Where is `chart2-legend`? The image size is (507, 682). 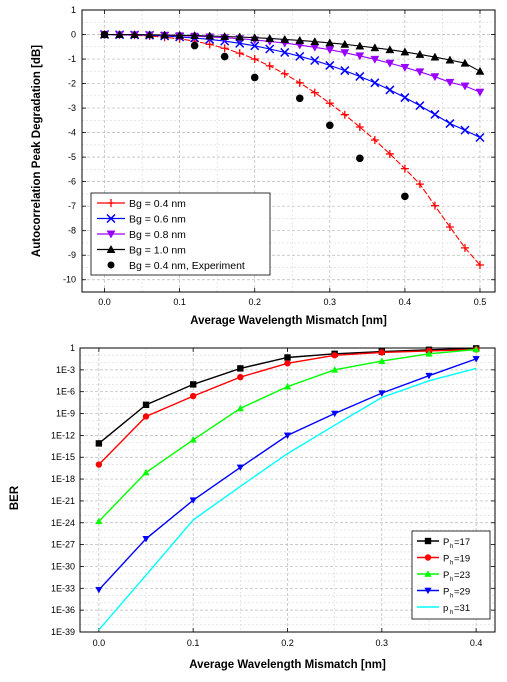
chart2-legend is located at coordinates (451, 575).